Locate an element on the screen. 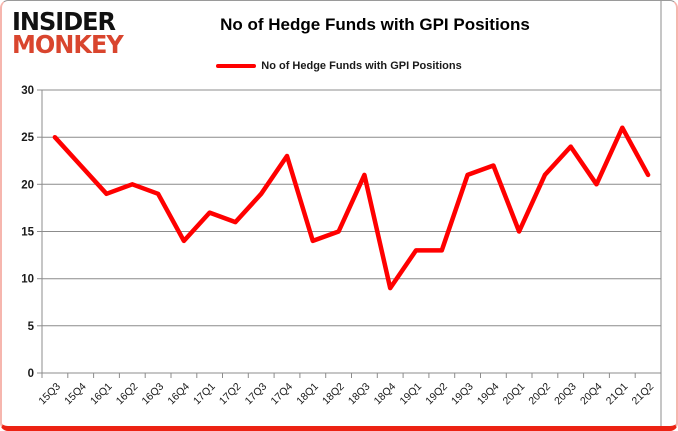  svg-text: 18Q1 is located at coordinates (307, 394).